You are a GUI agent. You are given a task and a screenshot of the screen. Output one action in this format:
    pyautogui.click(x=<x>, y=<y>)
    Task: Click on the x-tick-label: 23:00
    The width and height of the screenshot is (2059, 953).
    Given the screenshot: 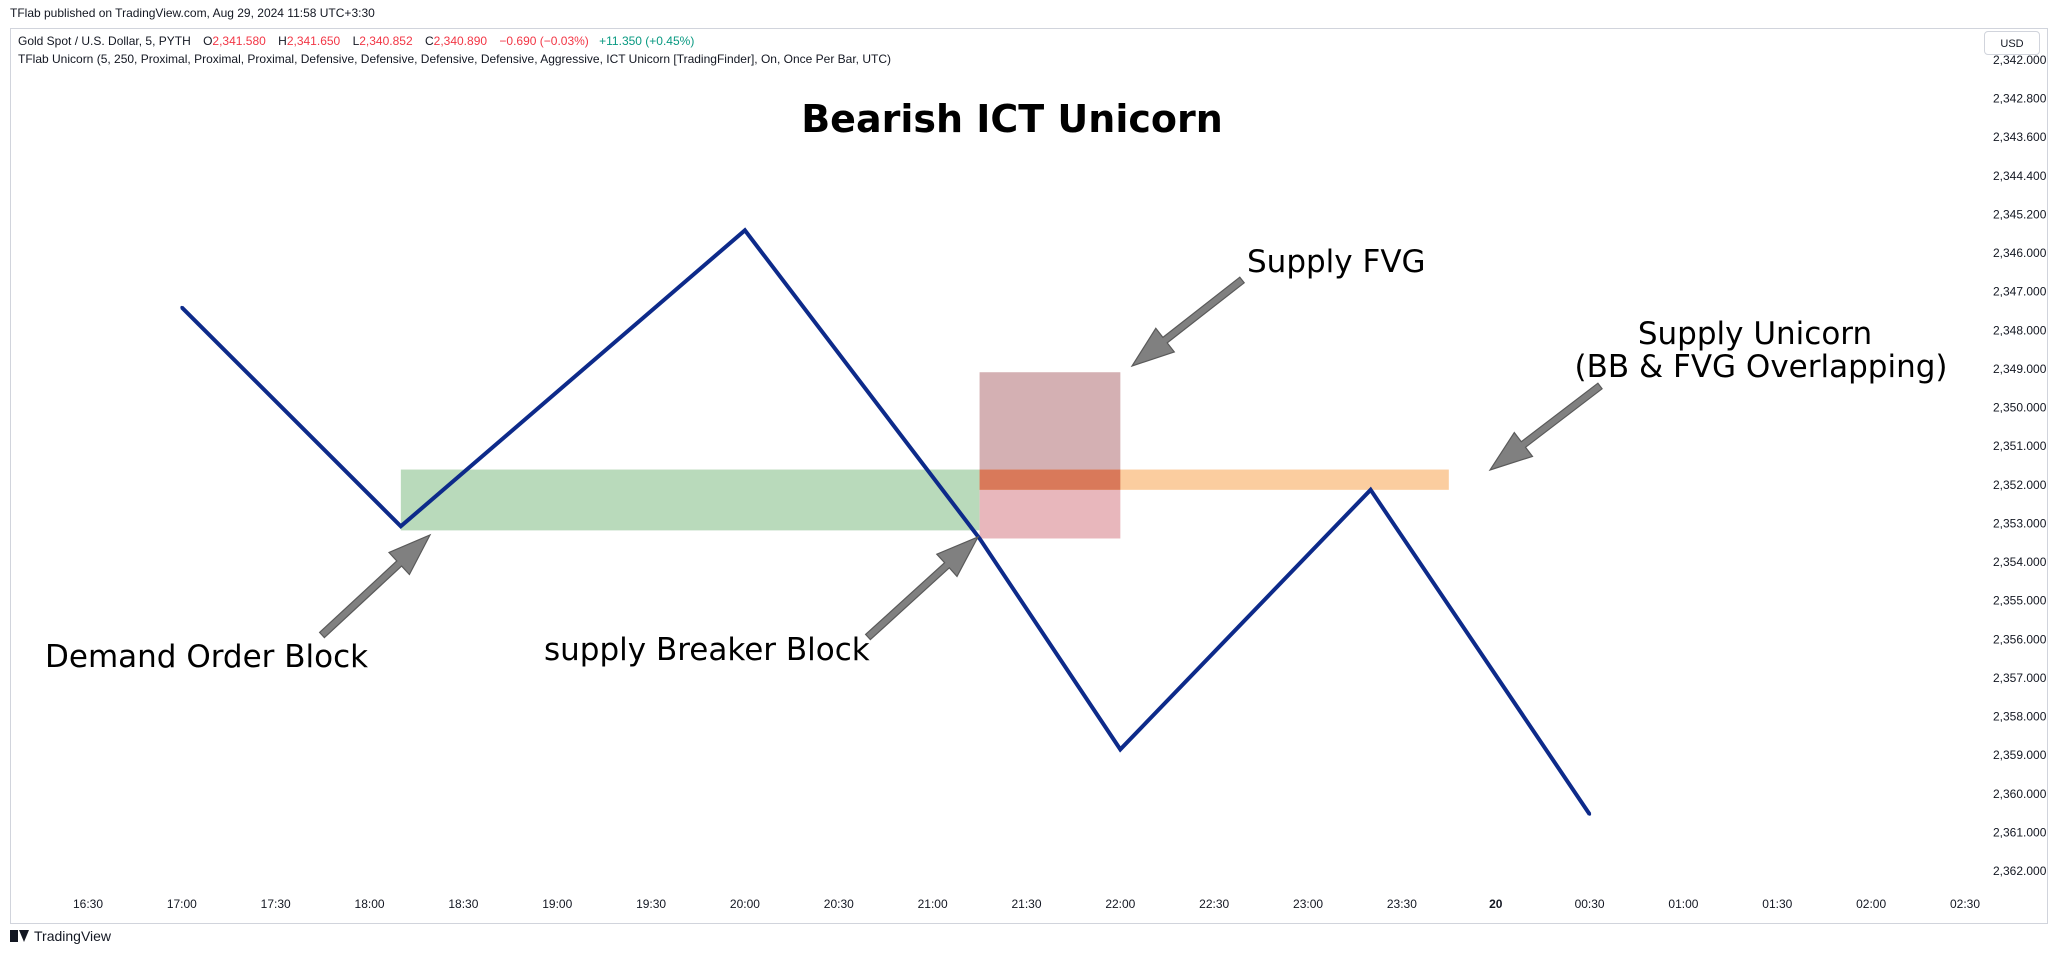 What is the action you would take?
    pyautogui.click(x=1308, y=904)
    